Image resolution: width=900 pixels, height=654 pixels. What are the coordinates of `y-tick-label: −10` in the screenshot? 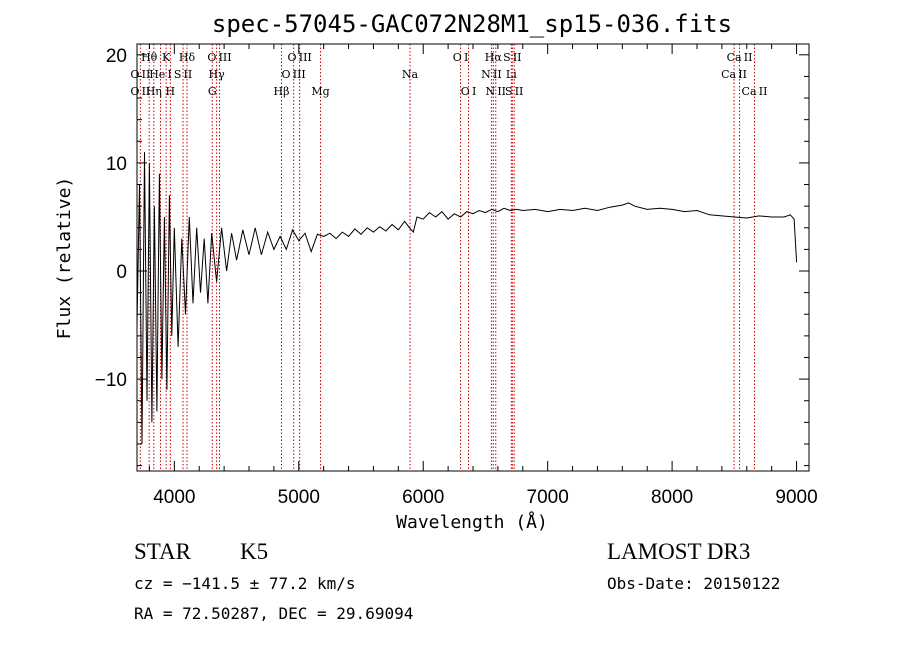 It's located at (111, 380).